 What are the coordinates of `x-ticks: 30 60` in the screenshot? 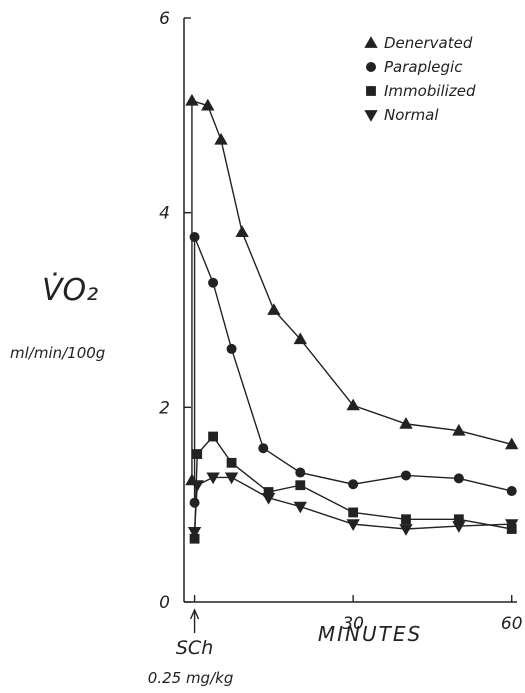 It's located at (358, 614).